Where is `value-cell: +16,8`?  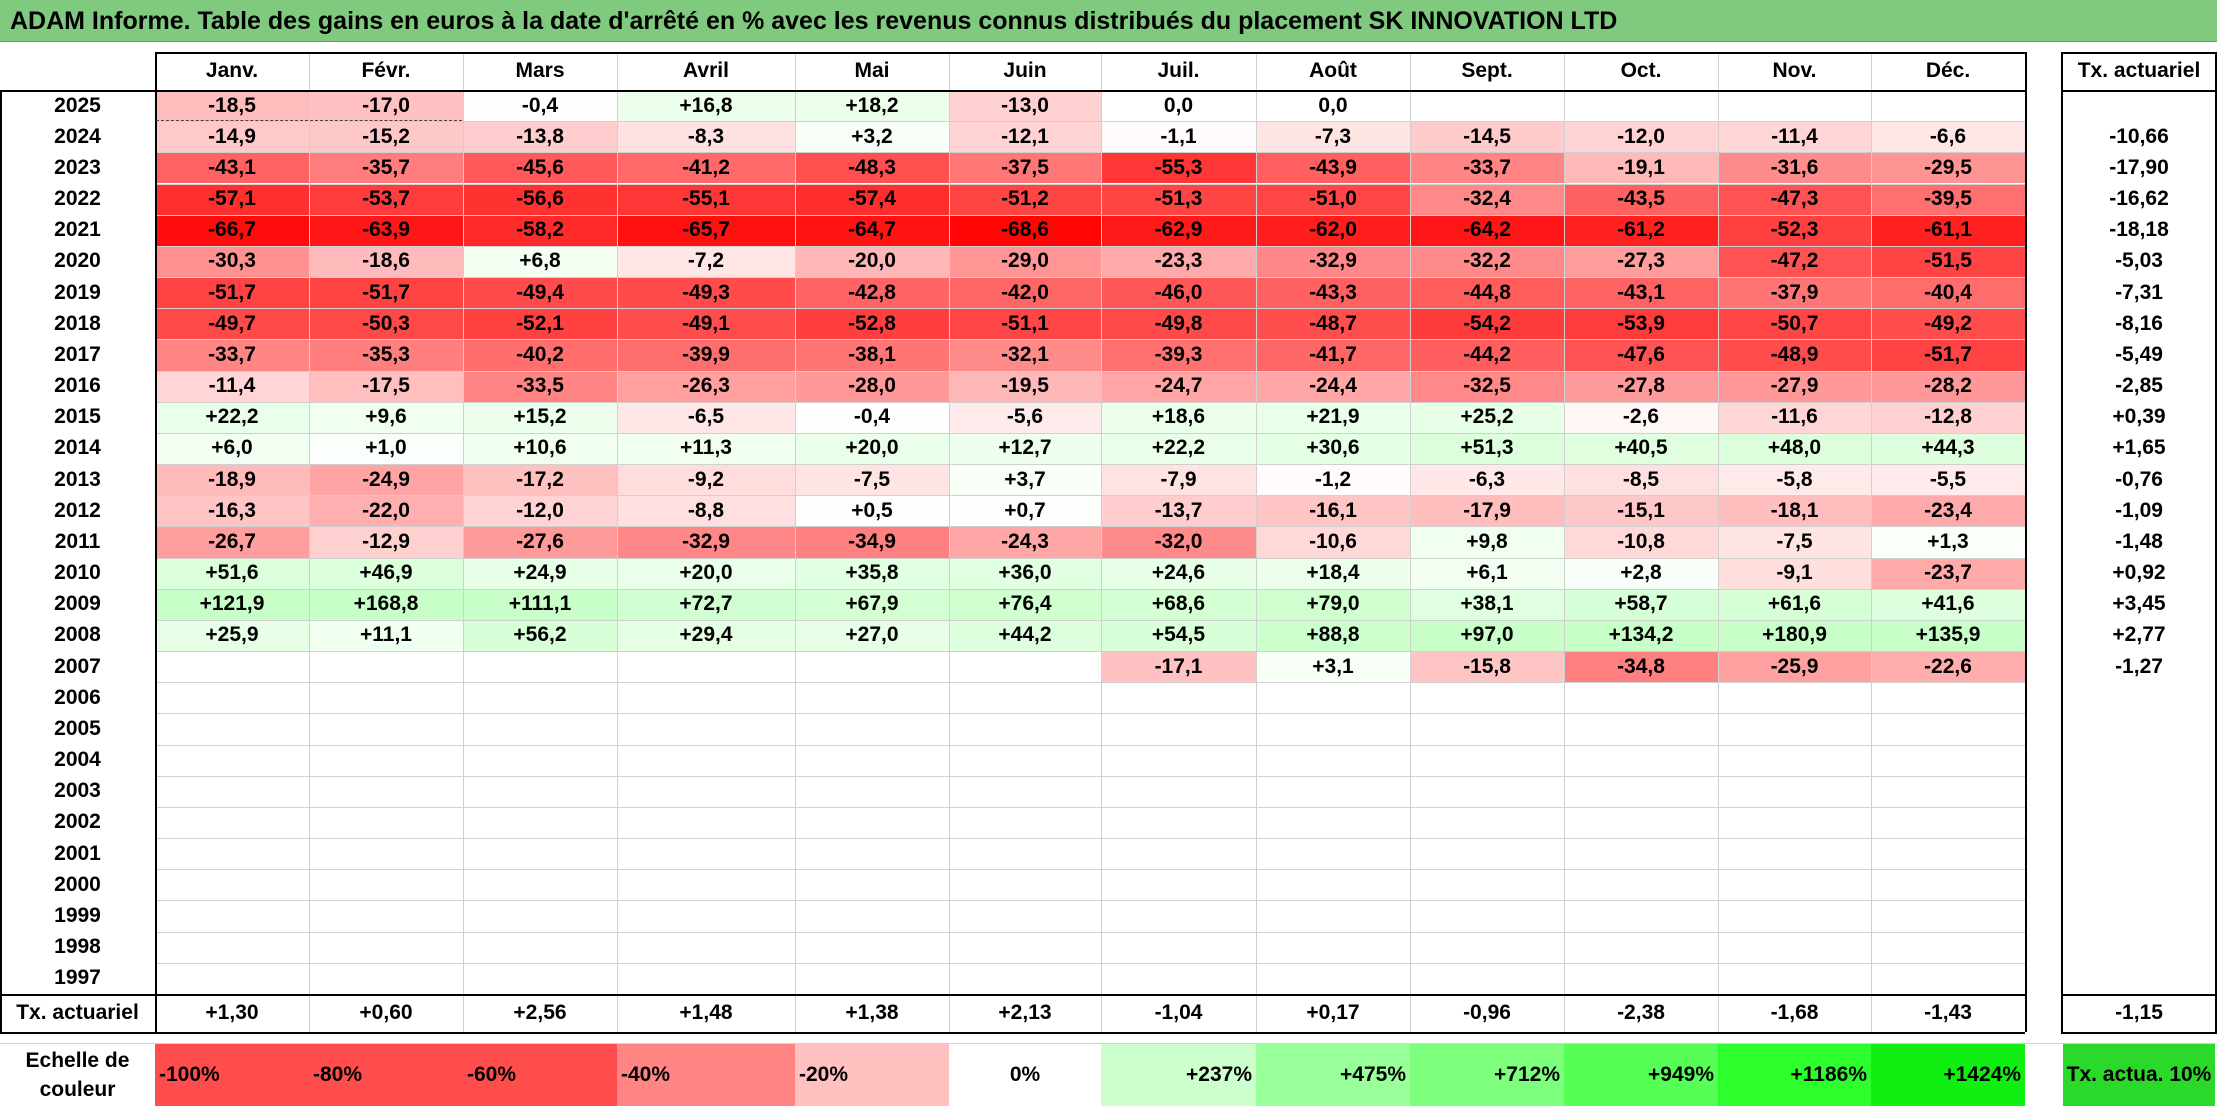
value-cell: +16,8 is located at coordinates (706, 106).